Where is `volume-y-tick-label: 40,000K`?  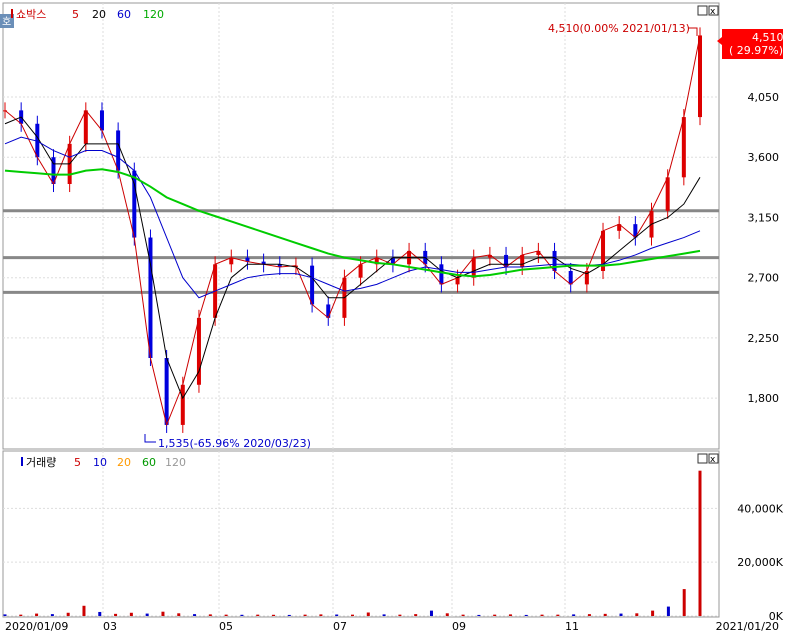 volume-y-tick-label: 40,000K is located at coordinates (760, 508).